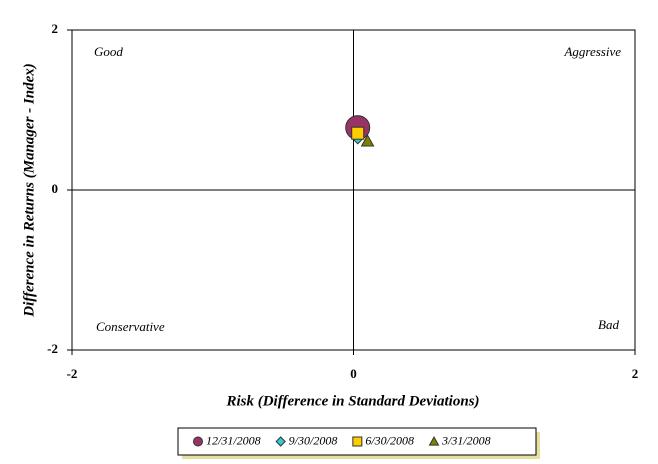 The width and height of the screenshot is (658, 464). I want to click on legend-label: 6/30/2008, so click(389, 440).